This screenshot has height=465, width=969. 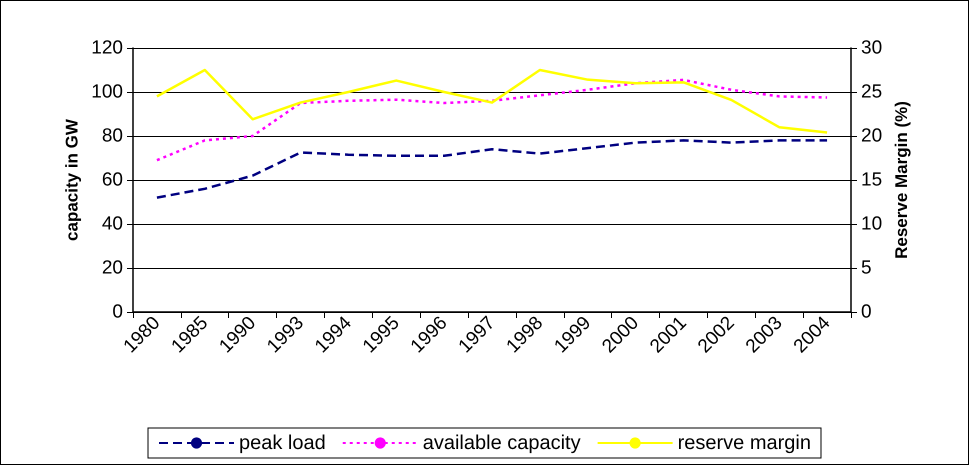 I want to click on legend-label: peak load, so click(x=282, y=443).